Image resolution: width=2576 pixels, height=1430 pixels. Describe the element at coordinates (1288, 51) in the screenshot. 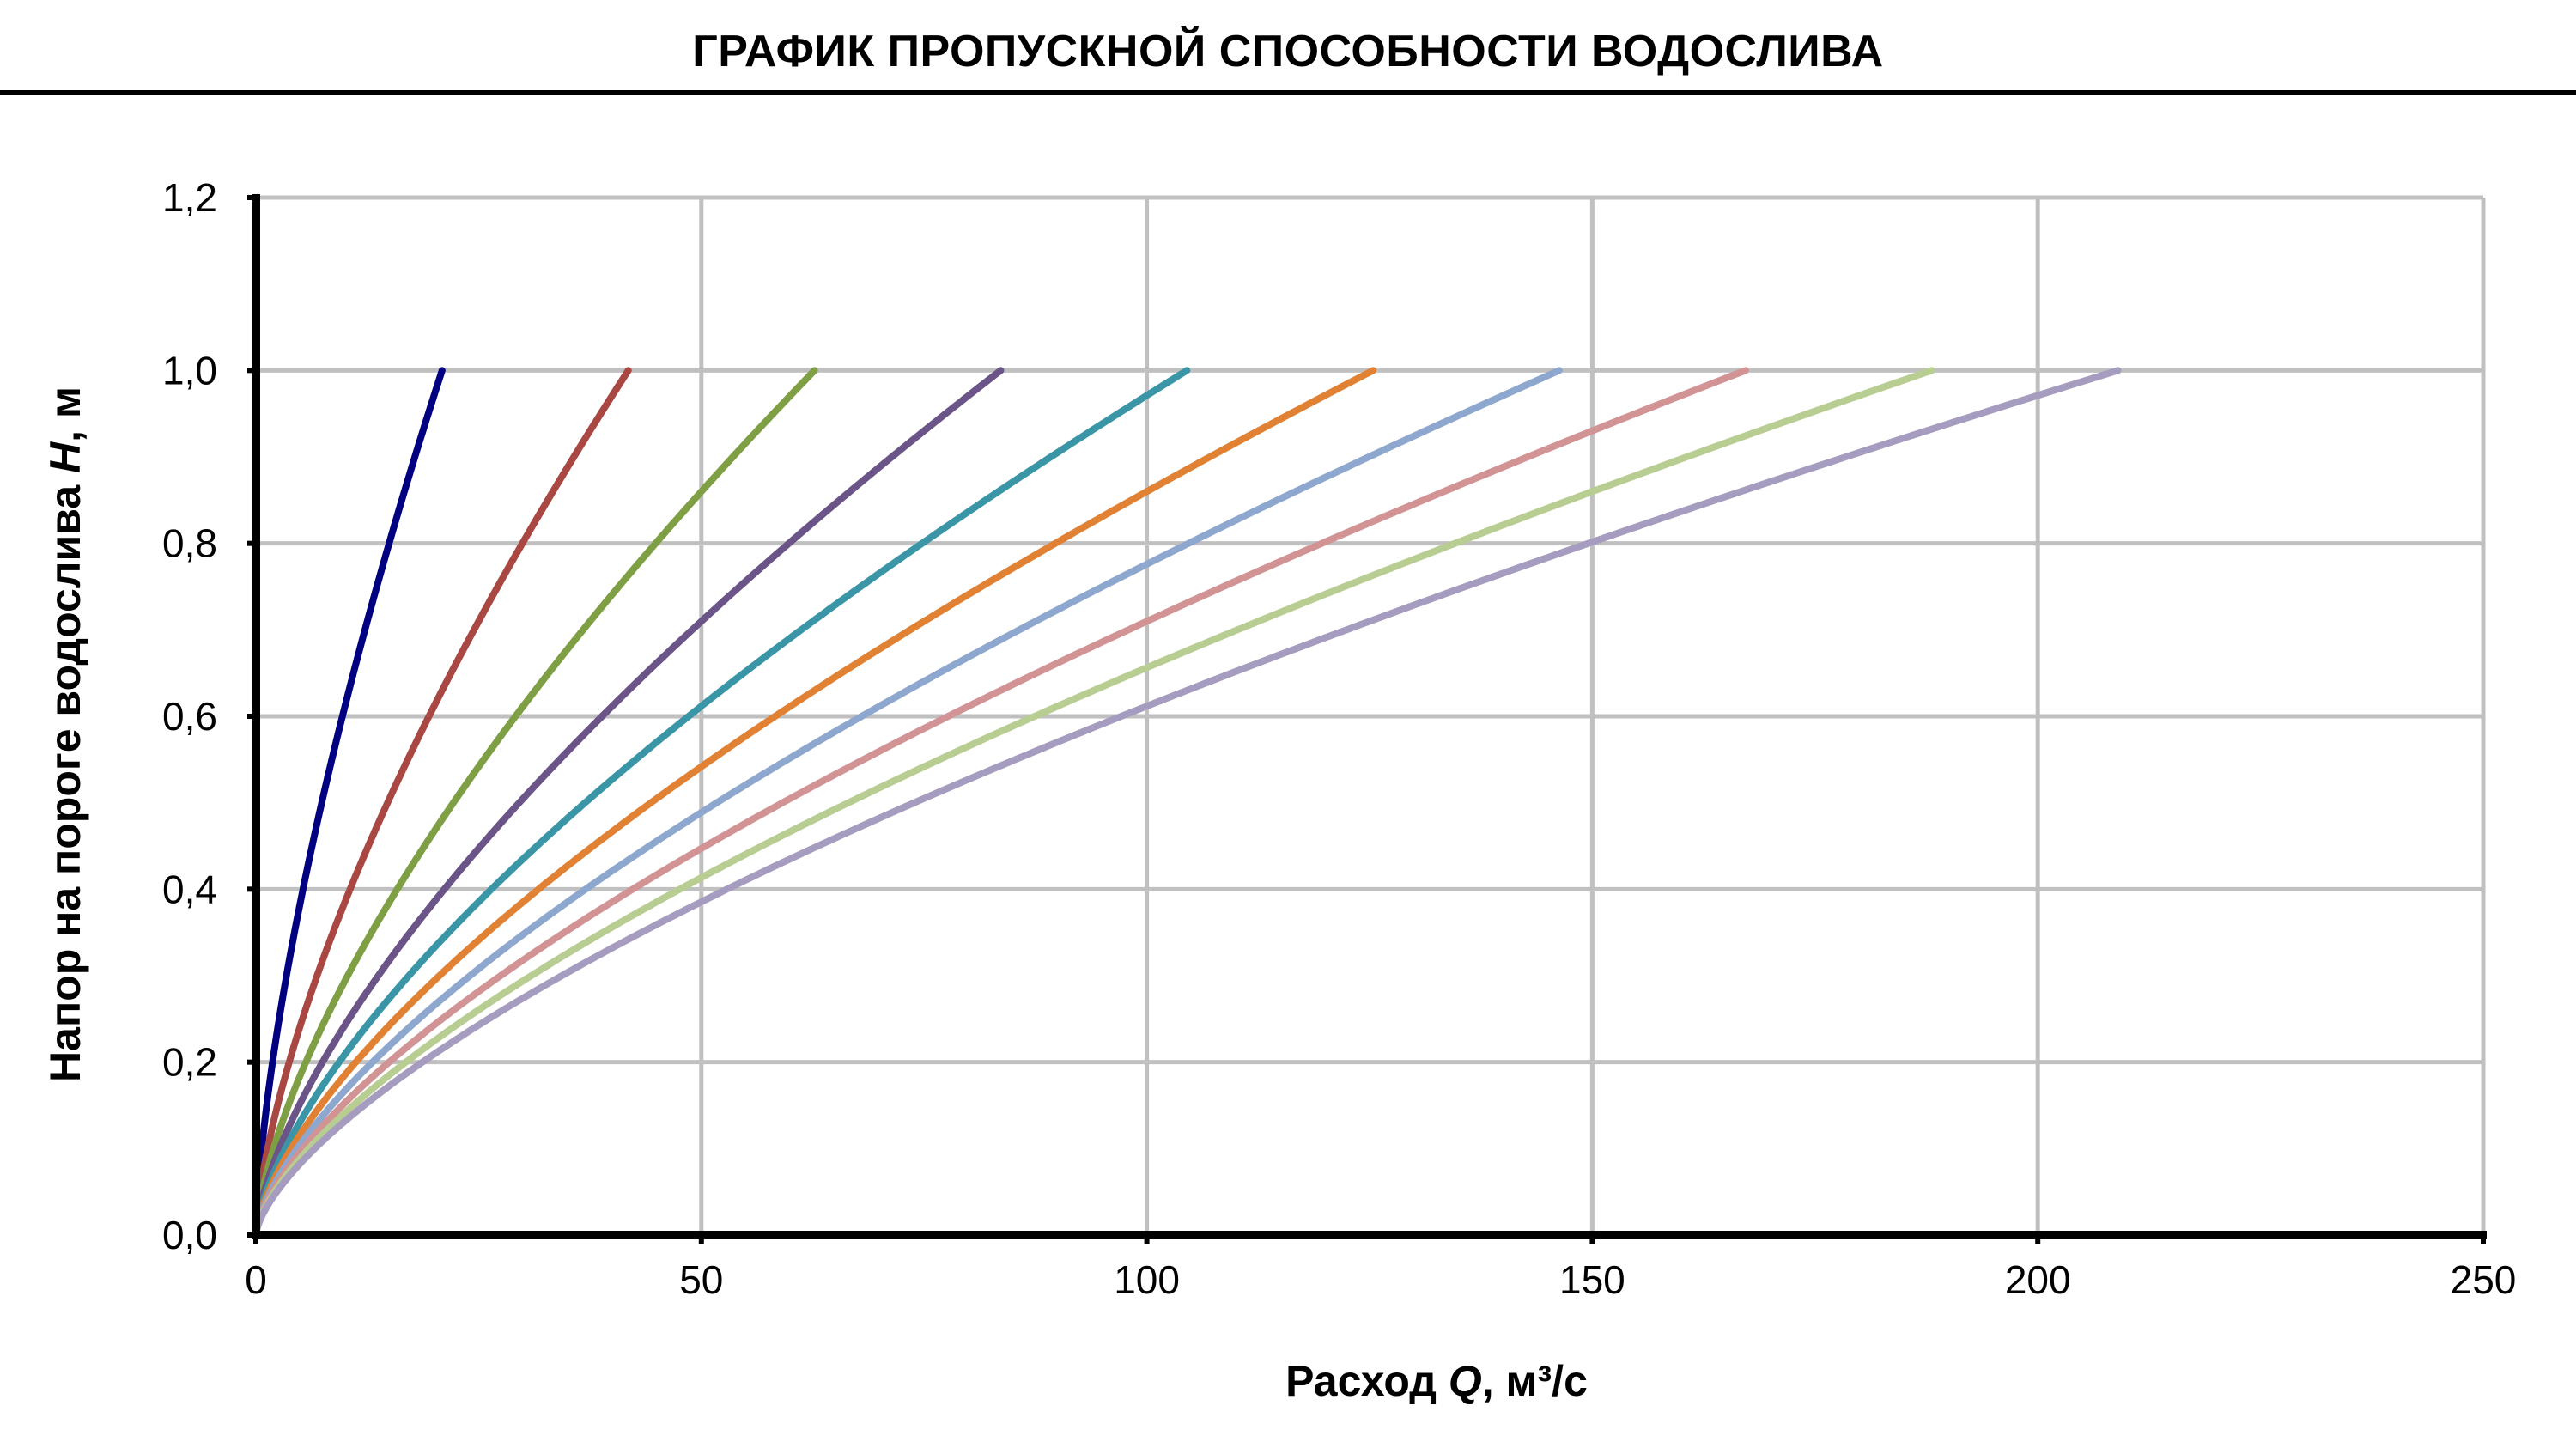

I see `chart-title: ГРАФИК ПРОПУСКНОЙ СПОСОБНОСТИ ВОДОСЛИВА` at that location.